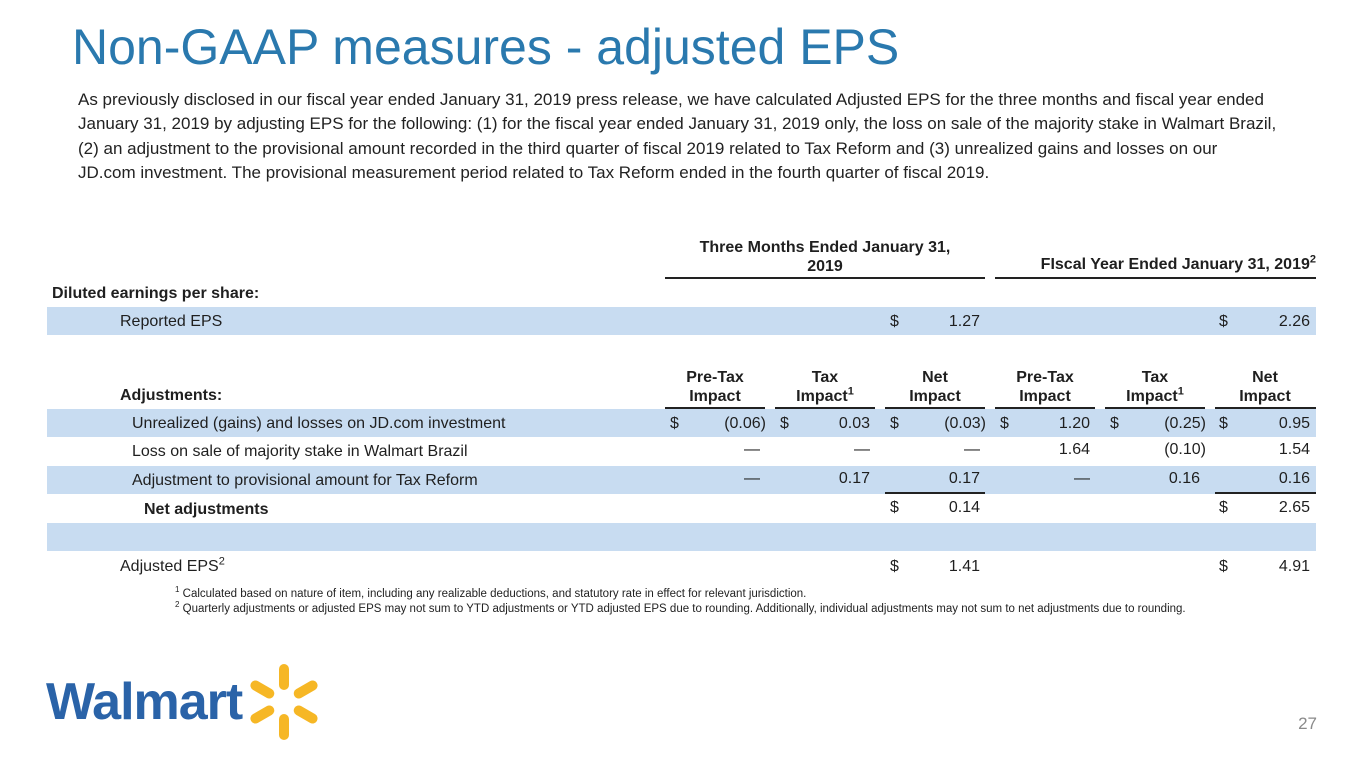 Image resolution: width=1365 pixels, height=768 pixels. I want to click on col-header-fy-tax: Tax Impact1, so click(1155, 387).